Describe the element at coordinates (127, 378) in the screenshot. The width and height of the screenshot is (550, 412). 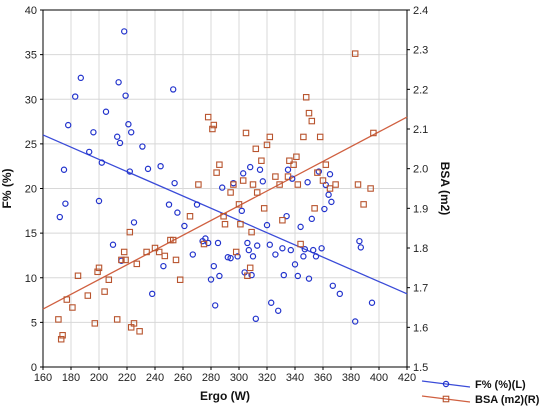
I see `x-tick-label: 220` at that location.